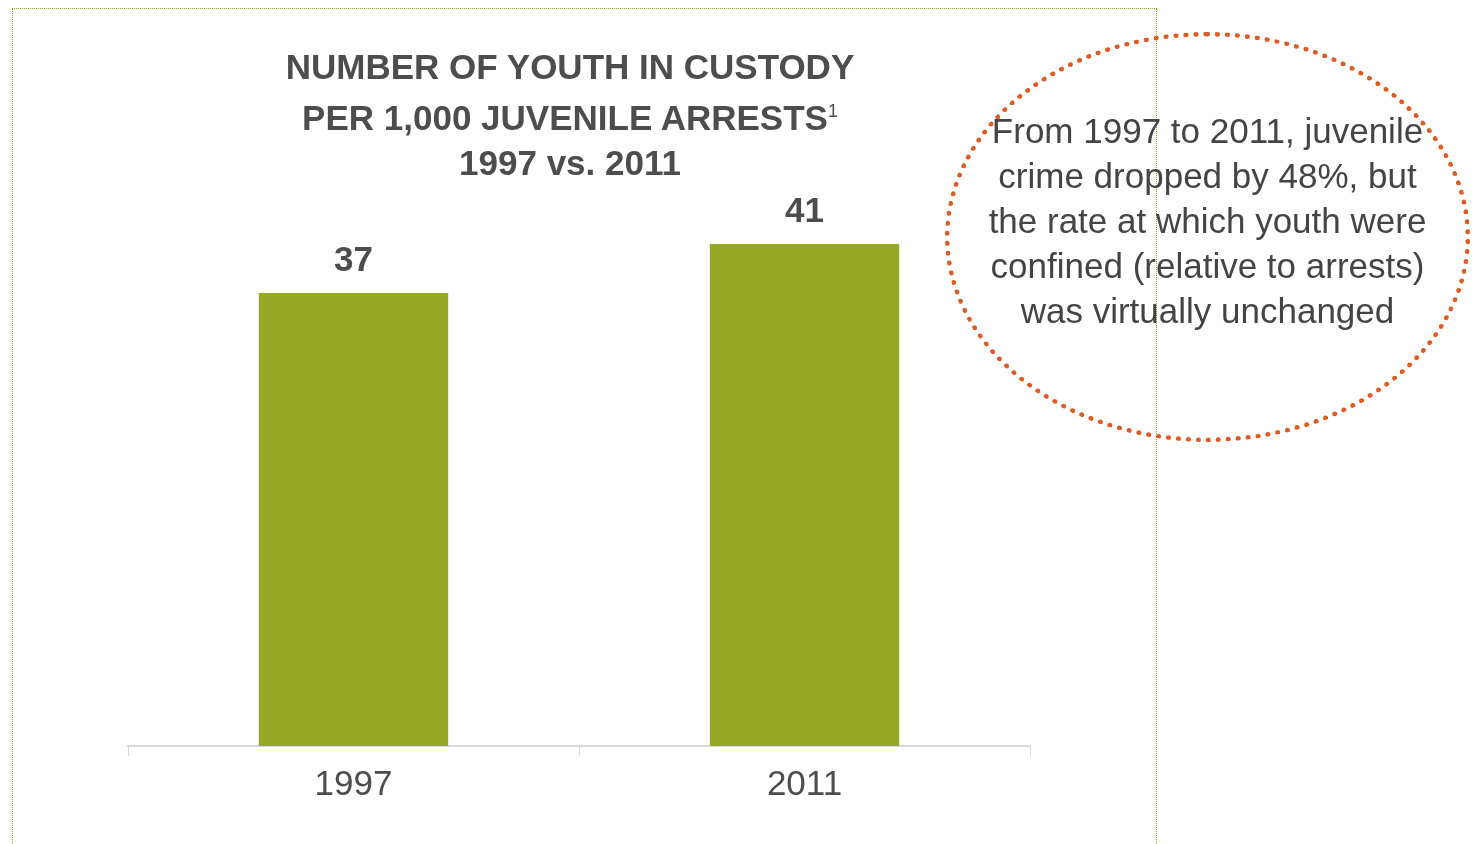 The width and height of the screenshot is (1474, 844). What do you see at coordinates (1207, 221) in the screenshot?
I see `annotation: From 1997 to 2011, juvenile crime dropped by 48%, but the rate at which youth were confined (relative to arrests) was virtually unchanged` at bounding box center [1207, 221].